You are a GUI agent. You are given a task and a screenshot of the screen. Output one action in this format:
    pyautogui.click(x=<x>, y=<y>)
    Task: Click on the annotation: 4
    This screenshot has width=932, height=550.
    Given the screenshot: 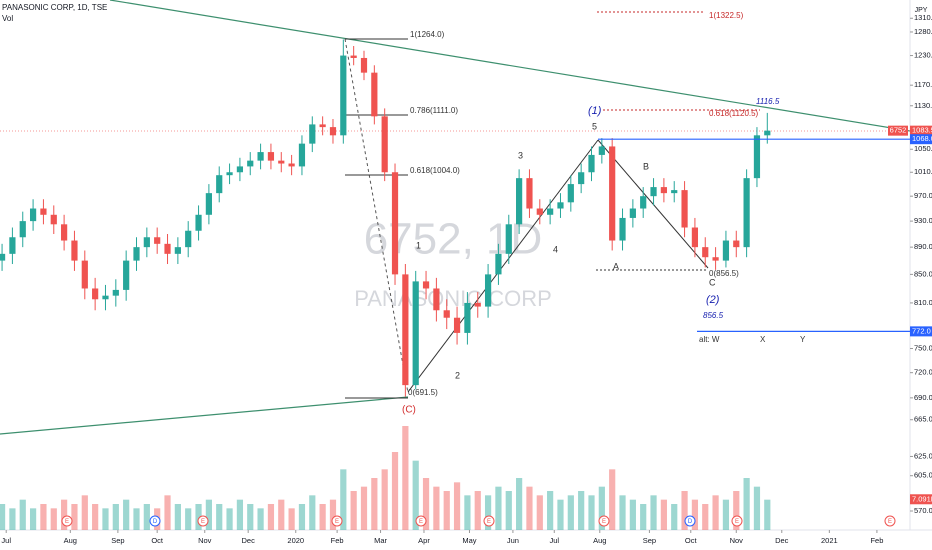 What is the action you would take?
    pyautogui.click(x=555, y=249)
    